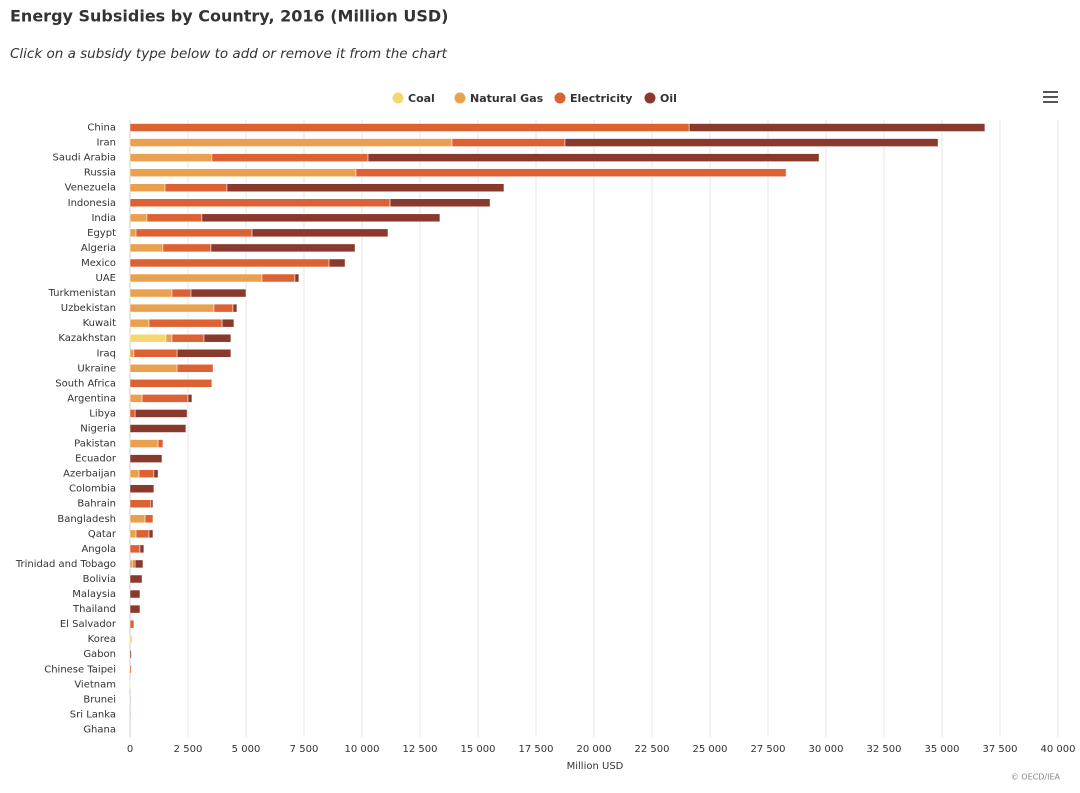 This screenshot has height=793, width=1080. What do you see at coordinates (88, 624) in the screenshot?
I see `y-tick-label: El Salvador` at bounding box center [88, 624].